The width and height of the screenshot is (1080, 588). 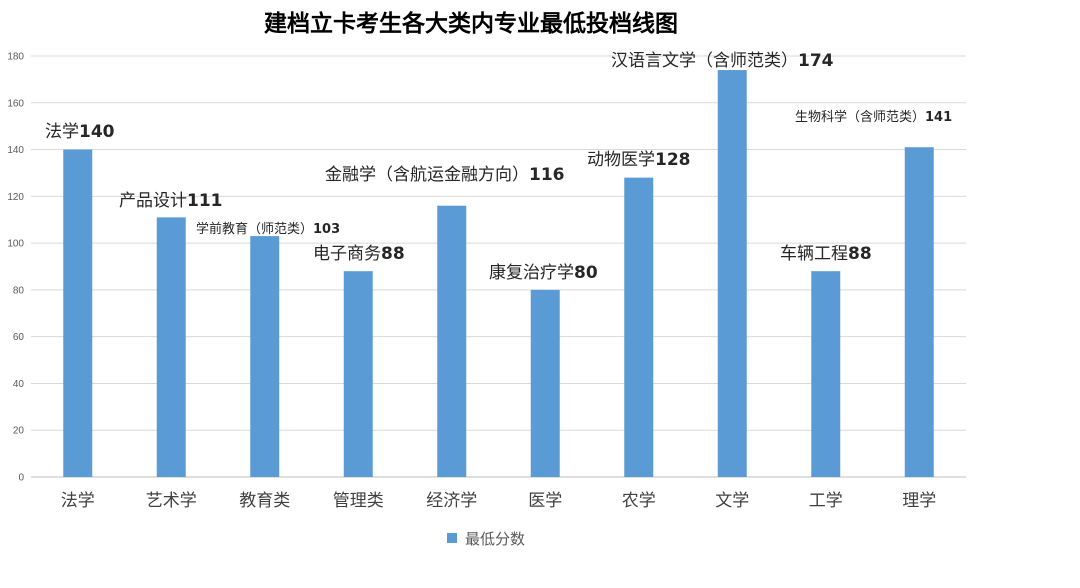 What do you see at coordinates (171, 501) in the screenshot?
I see `x-tick-label: 艺术学` at bounding box center [171, 501].